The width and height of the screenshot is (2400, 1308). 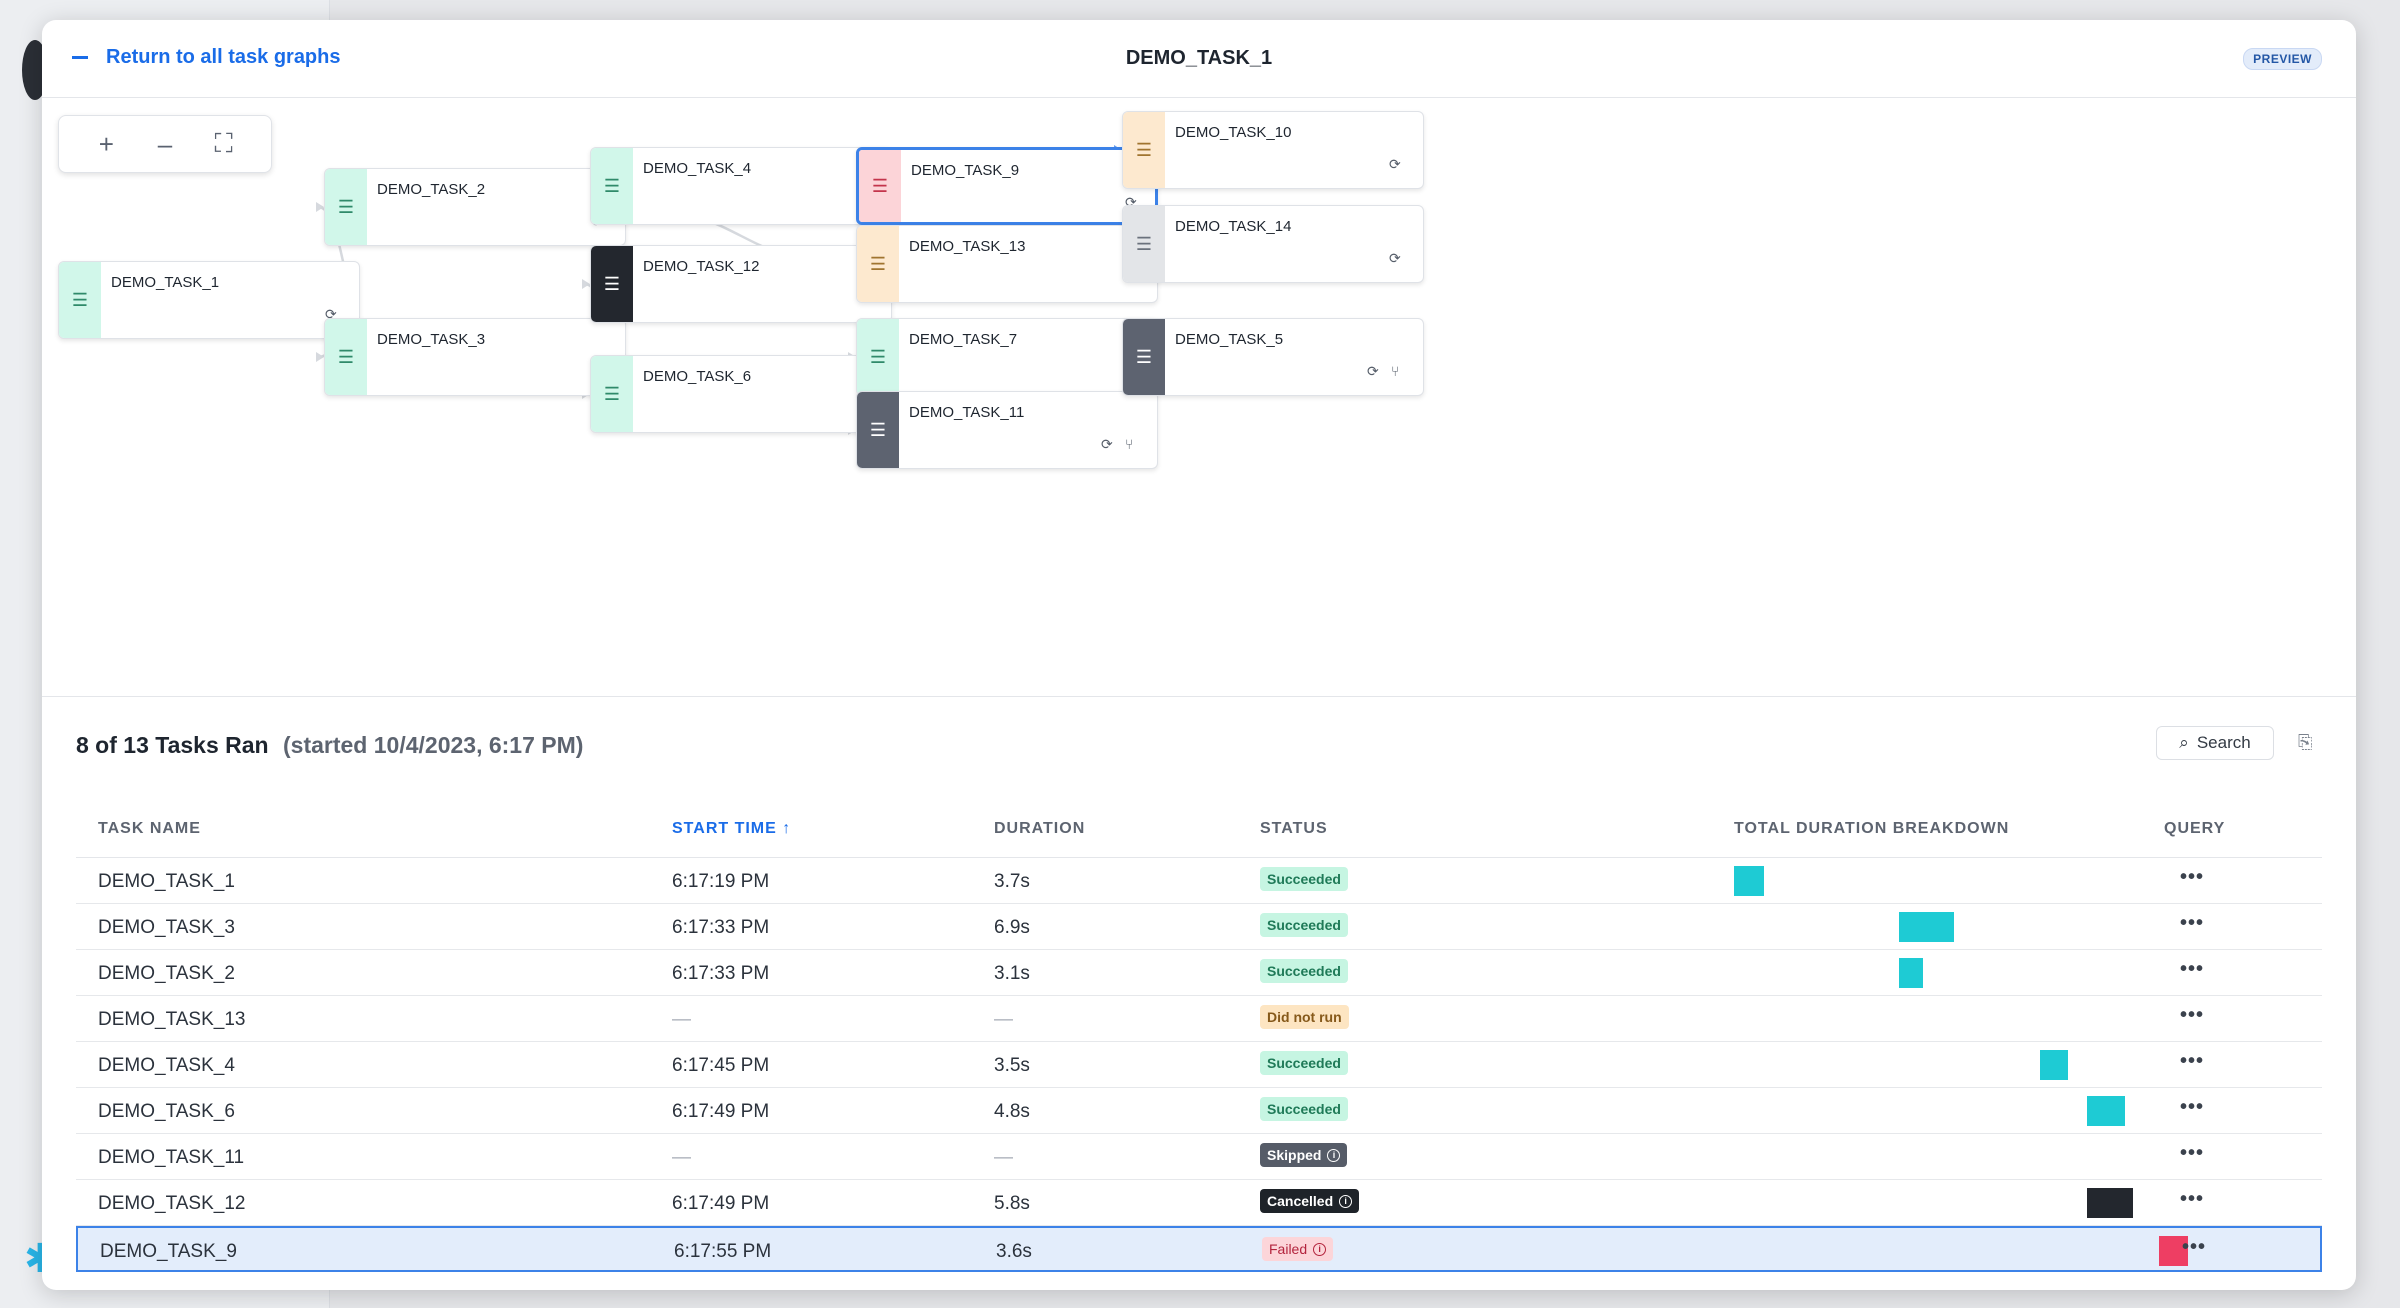 What do you see at coordinates (206, 57) in the screenshot?
I see `return-to-task-graphs-link: Return to all task graphs` at bounding box center [206, 57].